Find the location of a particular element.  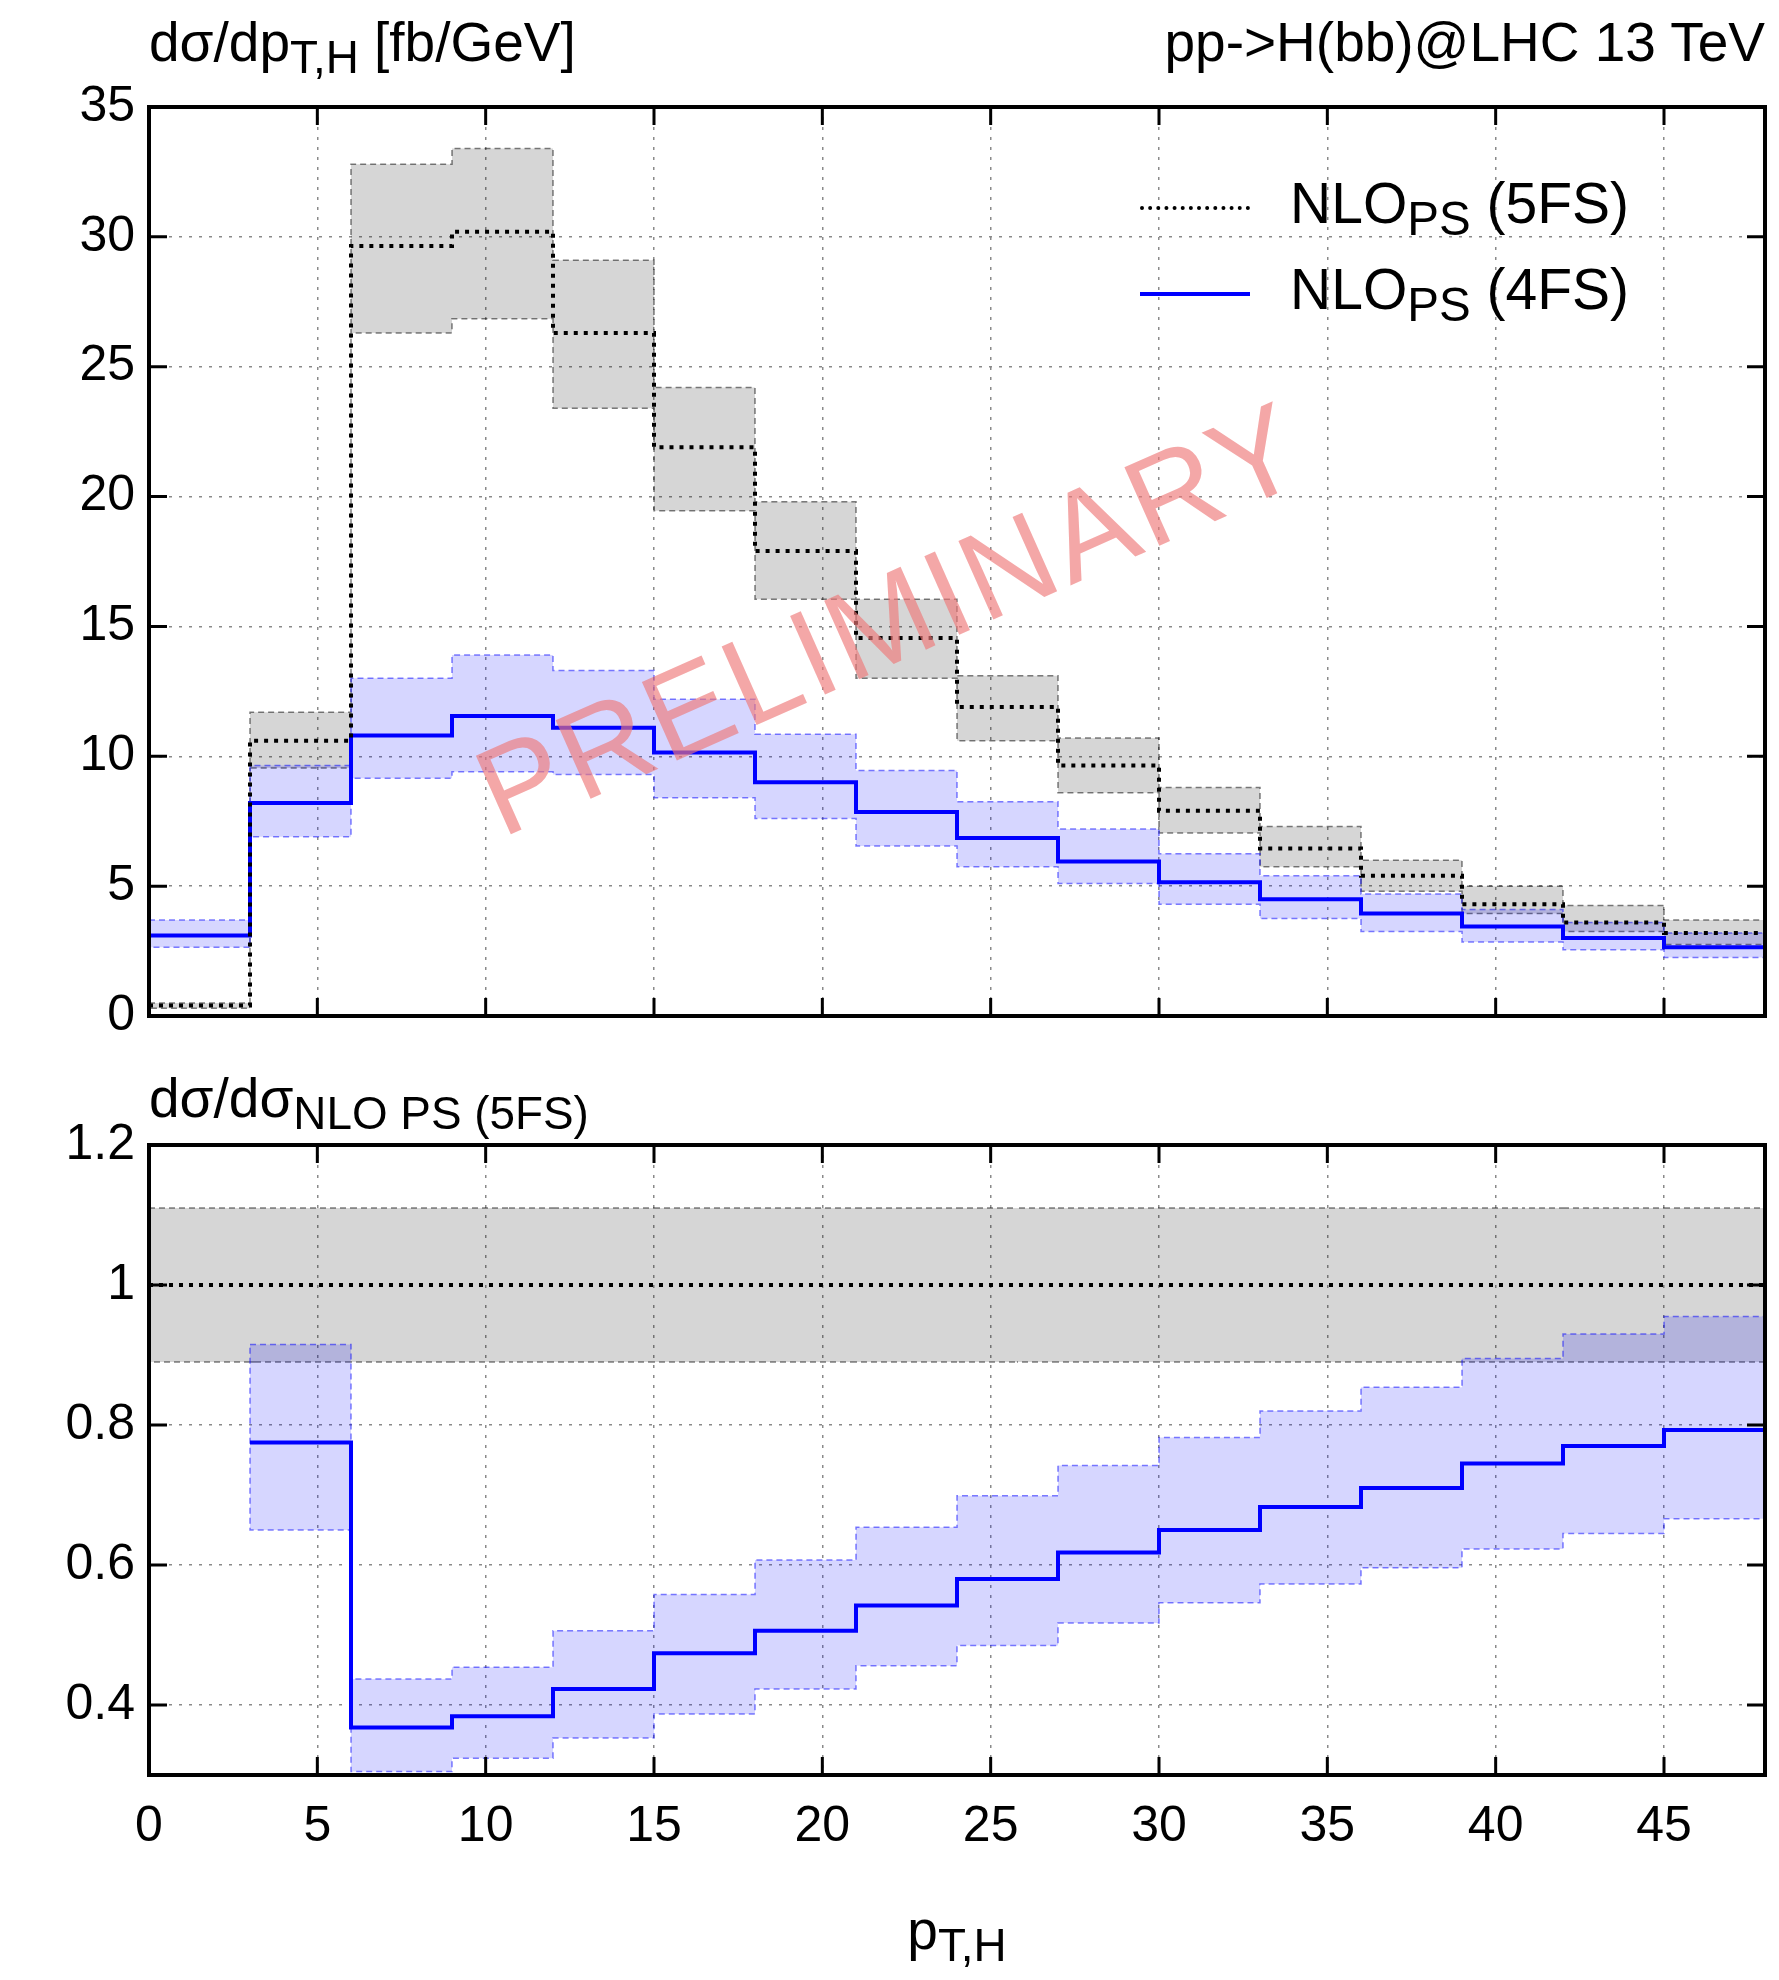

x-tick-label: 20 is located at coordinates (822, 1823).